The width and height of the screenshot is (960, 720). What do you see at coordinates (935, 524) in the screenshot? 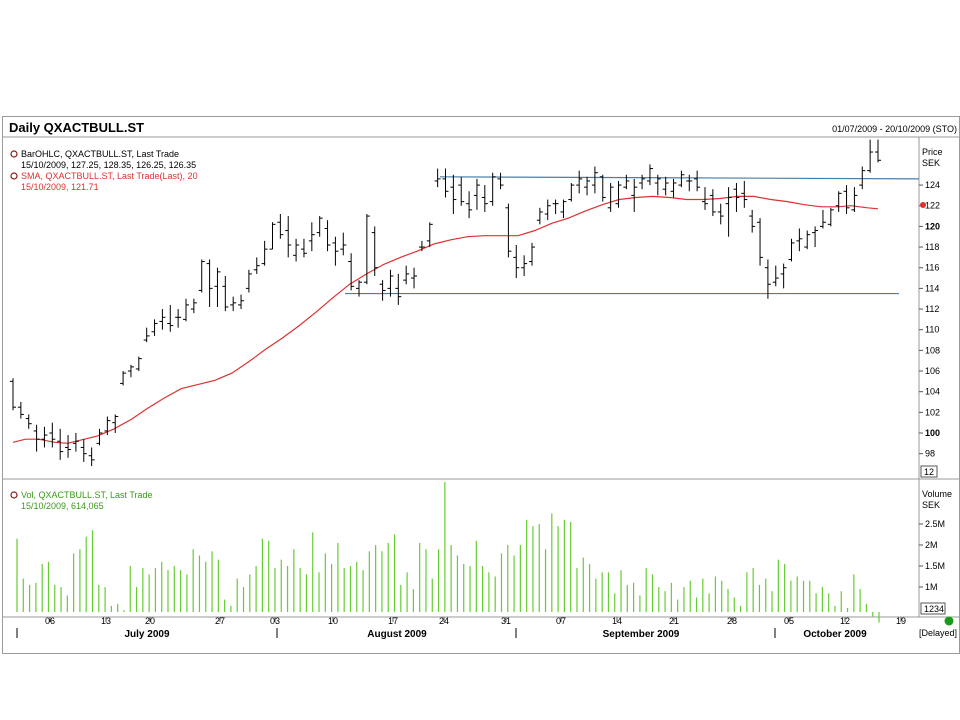
I see `volume-tick-label: 2.5M` at bounding box center [935, 524].